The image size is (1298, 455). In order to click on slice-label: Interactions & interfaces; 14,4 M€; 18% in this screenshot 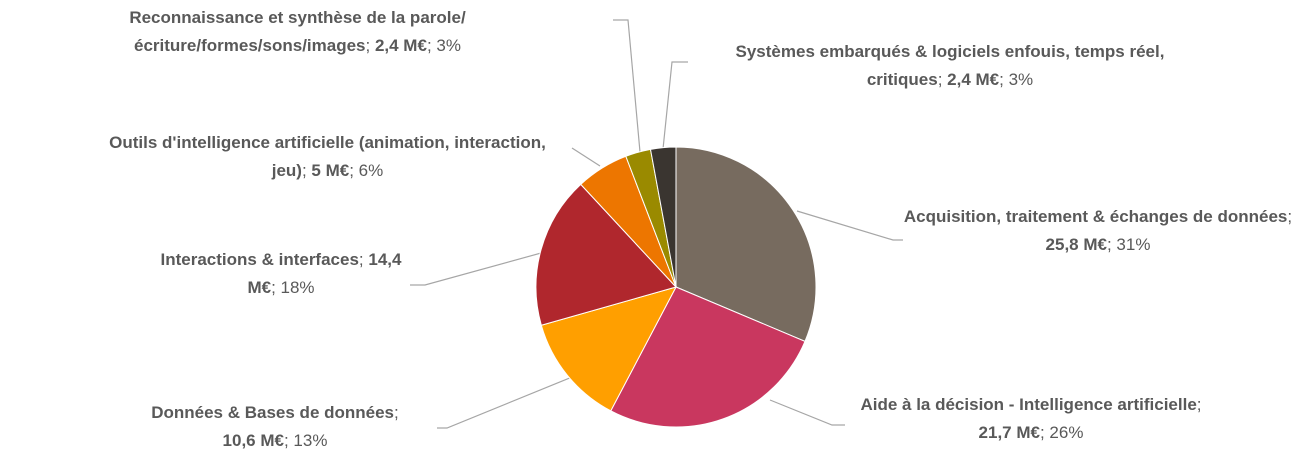, I will do `click(281, 274)`.